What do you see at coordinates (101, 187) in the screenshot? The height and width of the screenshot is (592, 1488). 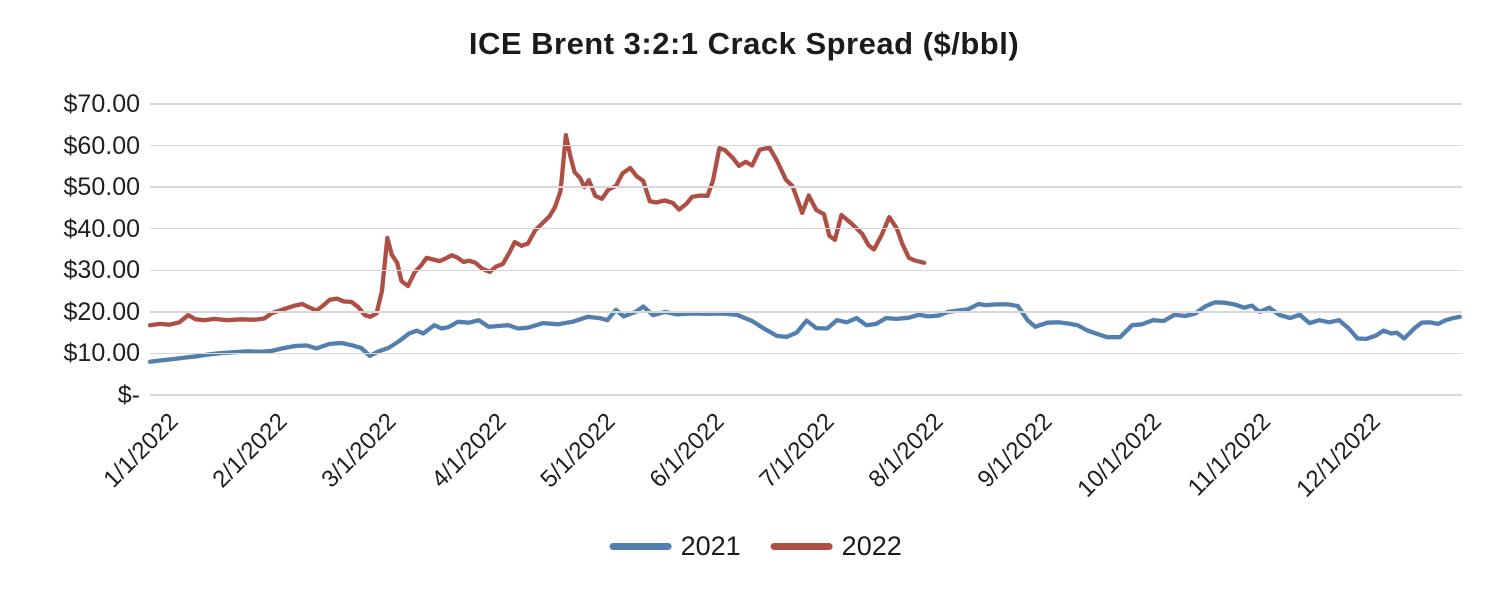 I see `y-axis-label: $50.00` at bounding box center [101, 187].